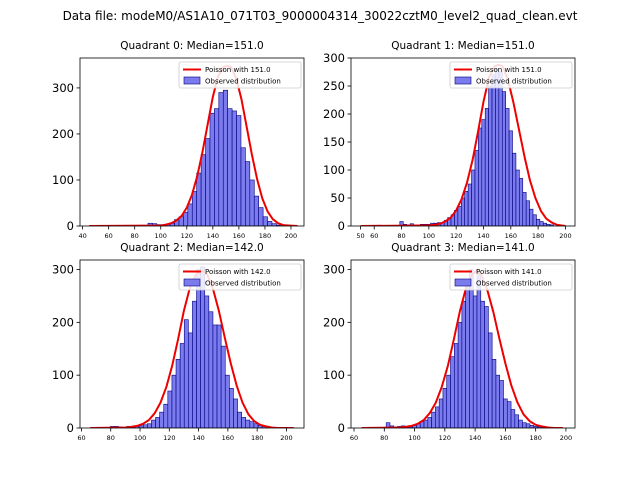 The height and width of the screenshot is (480, 640). I want to click on x-tick-label: 80, so click(401, 236).